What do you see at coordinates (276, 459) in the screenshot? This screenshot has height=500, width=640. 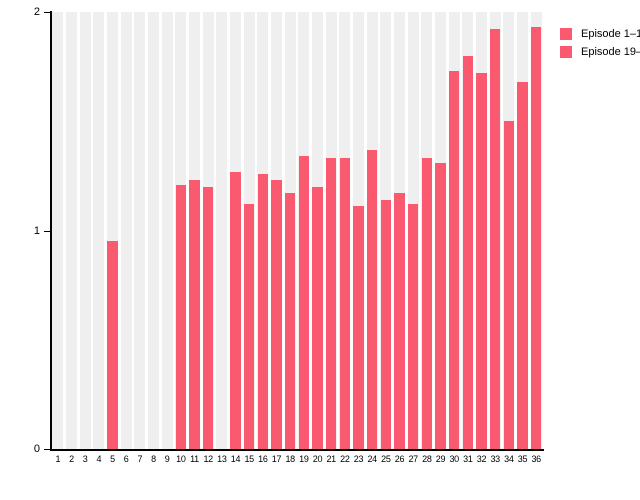 I see `x-tick-label: 17` at bounding box center [276, 459].